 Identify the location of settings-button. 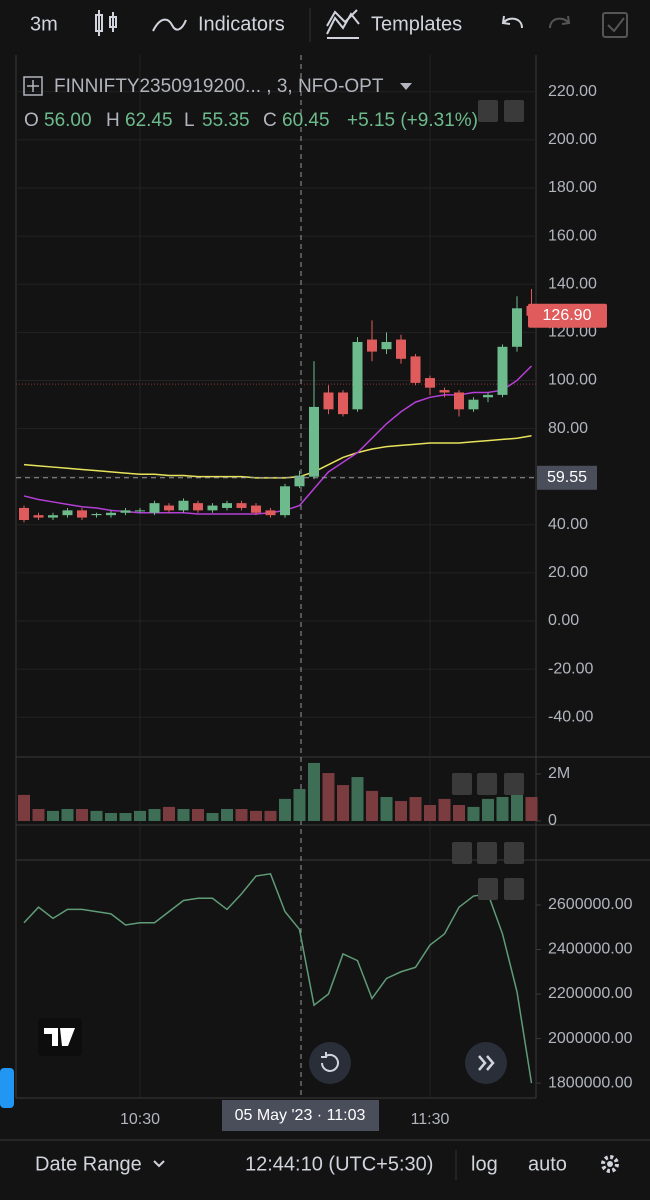
(610, 1164).